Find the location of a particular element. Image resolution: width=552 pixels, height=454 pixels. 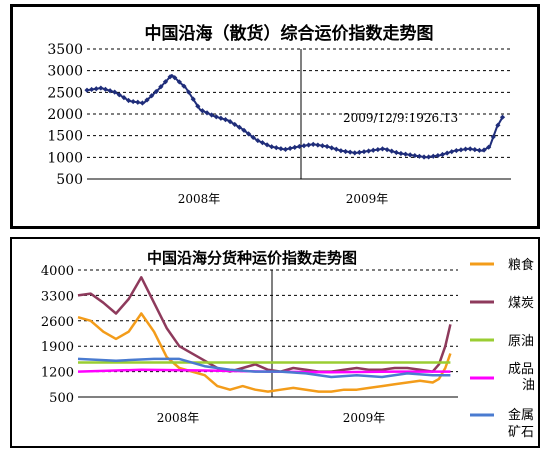

legend-label-coal: 煤炭 is located at coordinates (521, 303).